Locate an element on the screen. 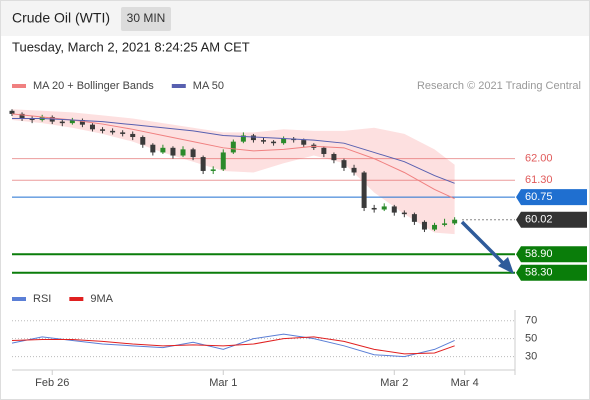 Image resolution: width=590 pixels, height=400 pixels. x-tick-label: Mar 2 is located at coordinates (394, 383).